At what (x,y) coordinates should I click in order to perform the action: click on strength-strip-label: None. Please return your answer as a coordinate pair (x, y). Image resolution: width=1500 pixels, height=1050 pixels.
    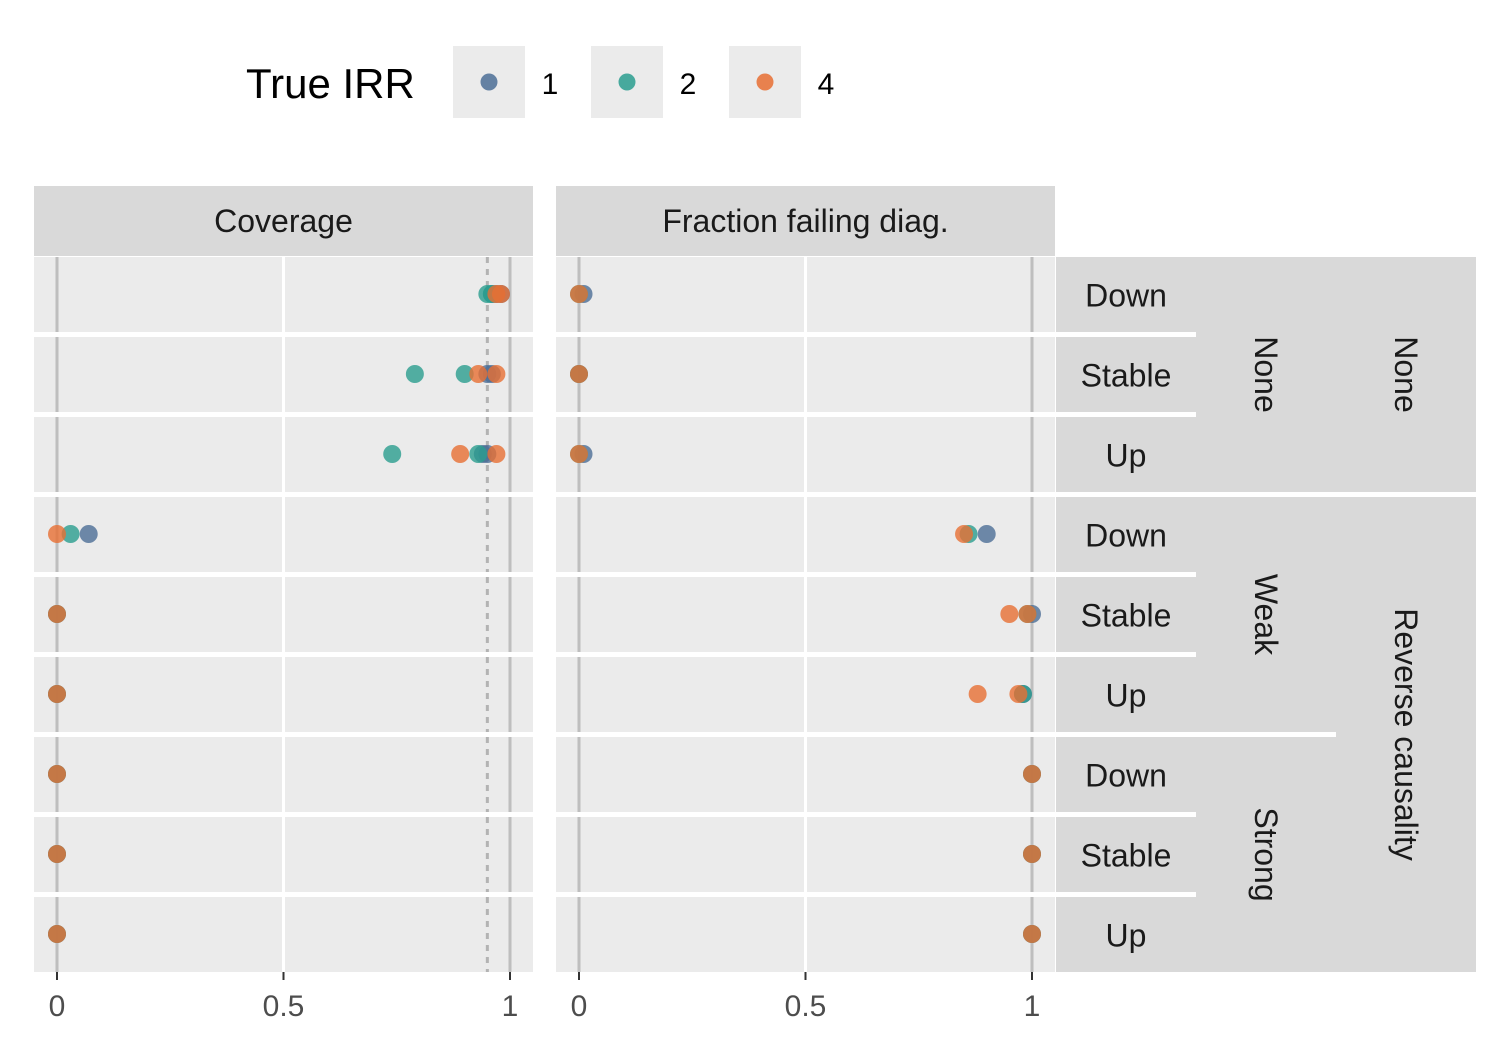
    Looking at the image, I should click on (1266, 374).